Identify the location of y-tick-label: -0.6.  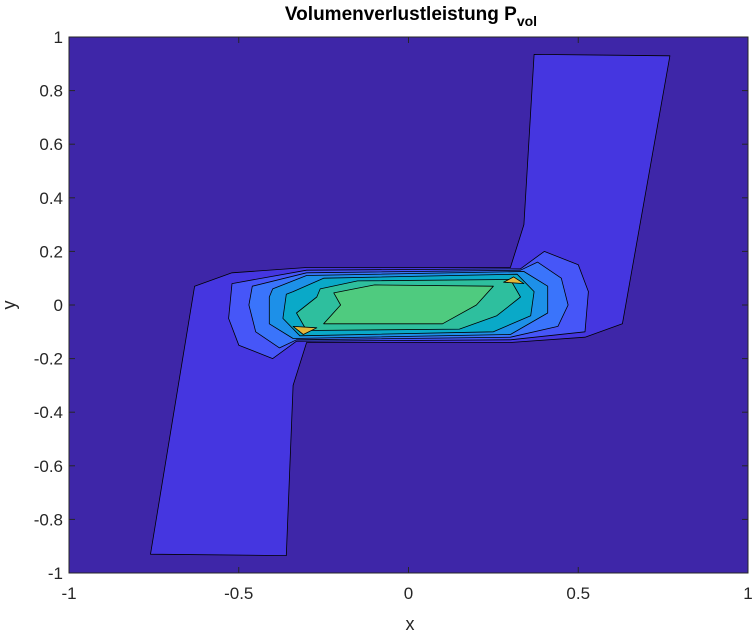
(48, 466).